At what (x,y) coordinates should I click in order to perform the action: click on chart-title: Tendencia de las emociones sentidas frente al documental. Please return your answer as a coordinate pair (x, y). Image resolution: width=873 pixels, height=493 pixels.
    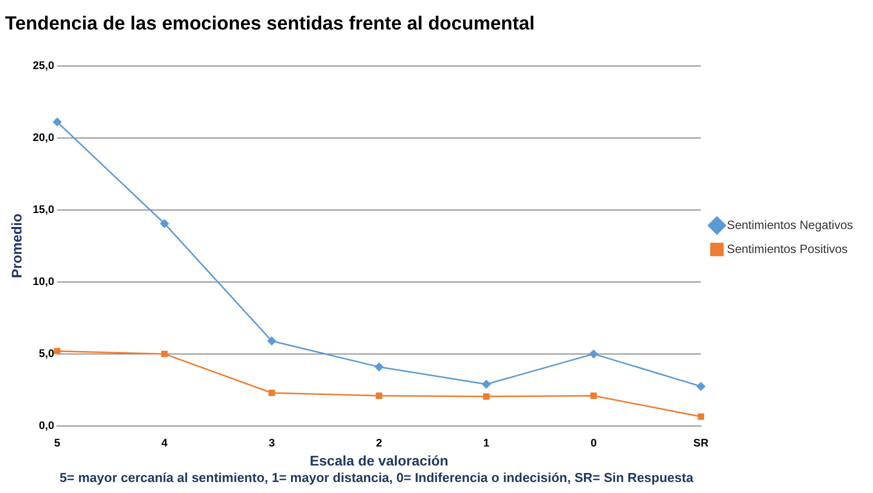
    Looking at the image, I should click on (270, 24).